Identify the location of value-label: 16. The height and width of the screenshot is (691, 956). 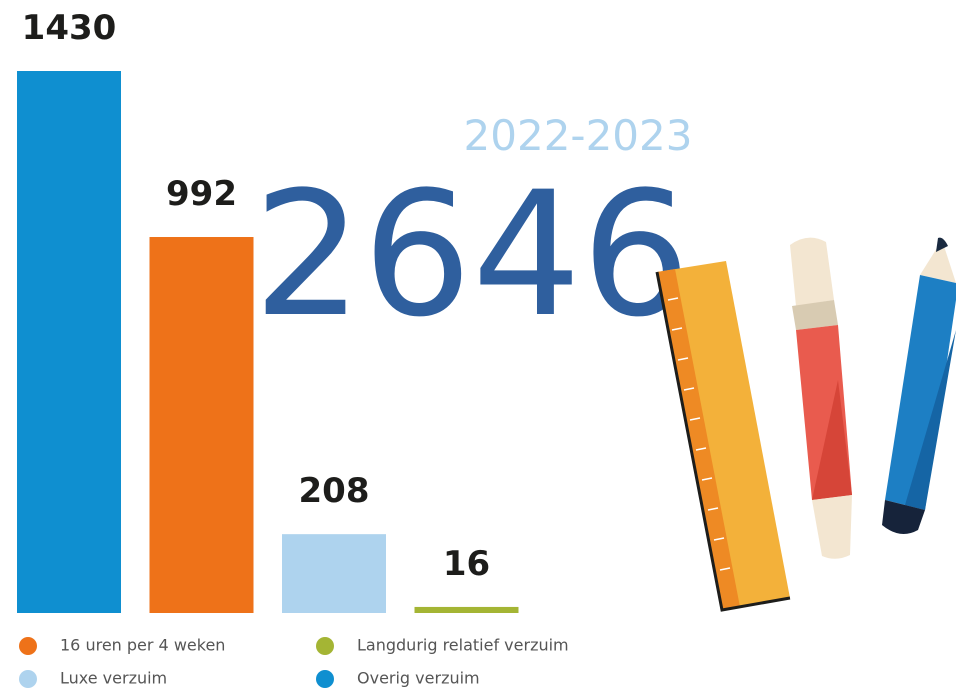
(466, 564).